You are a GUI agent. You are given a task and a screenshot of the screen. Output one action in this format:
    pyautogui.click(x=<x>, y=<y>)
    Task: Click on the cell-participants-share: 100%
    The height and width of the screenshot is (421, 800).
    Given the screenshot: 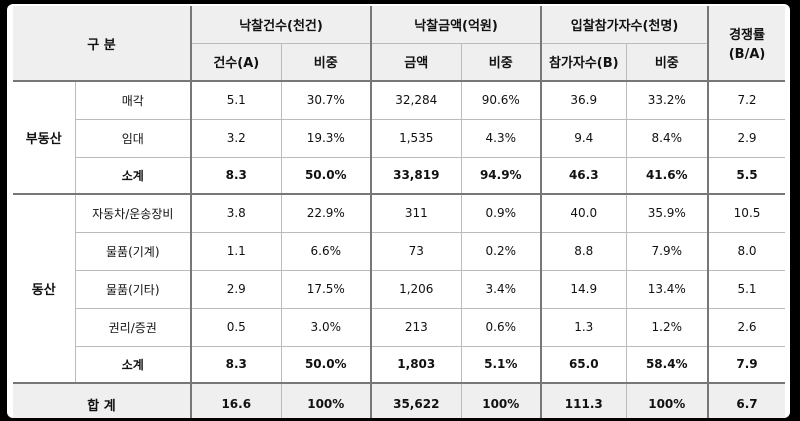 What is the action you would take?
    pyautogui.click(x=667, y=400)
    